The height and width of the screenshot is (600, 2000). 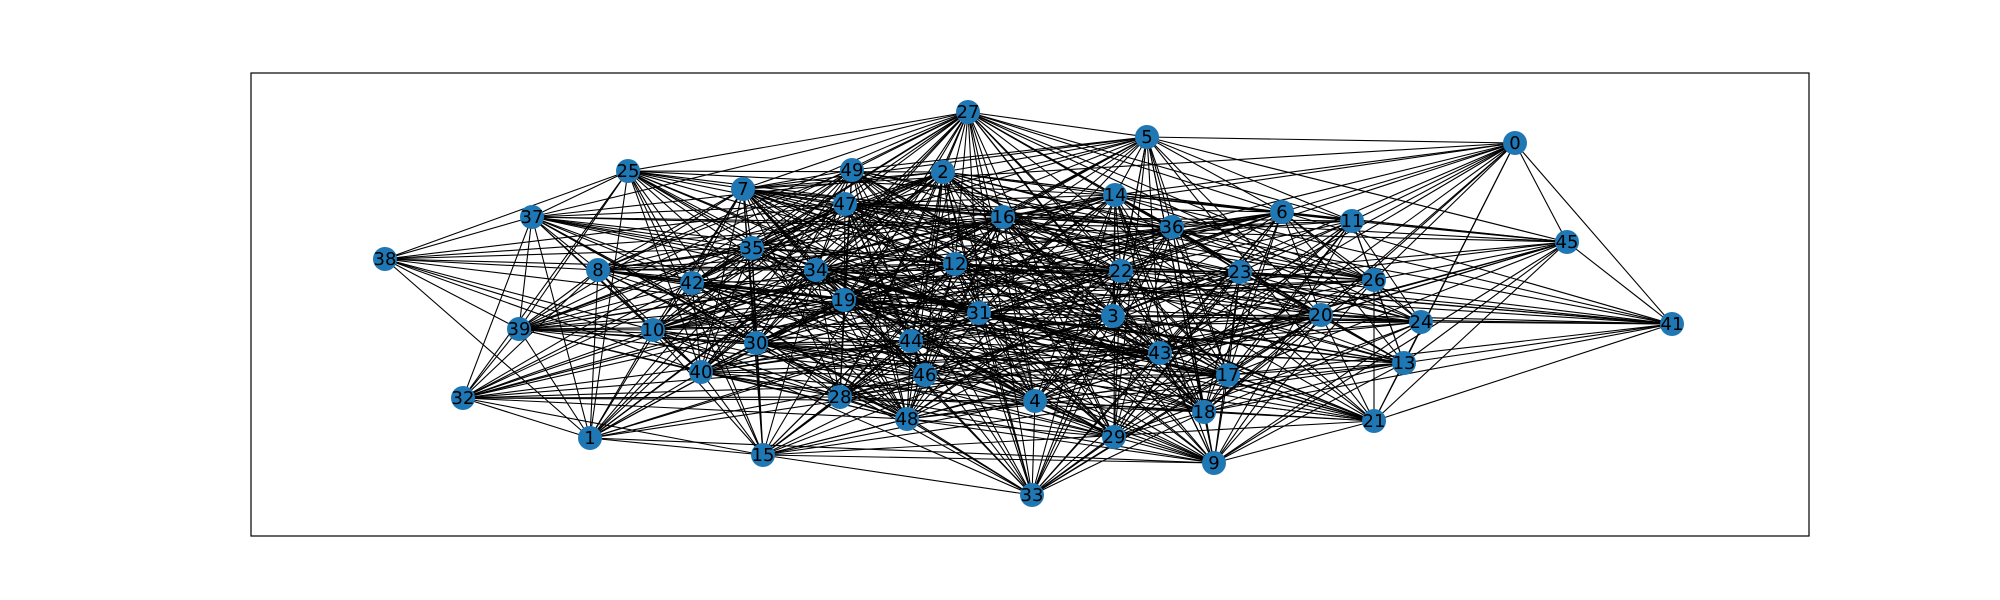 What do you see at coordinates (942, 172) in the screenshot?
I see `node-label-2: 2` at bounding box center [942, 172].